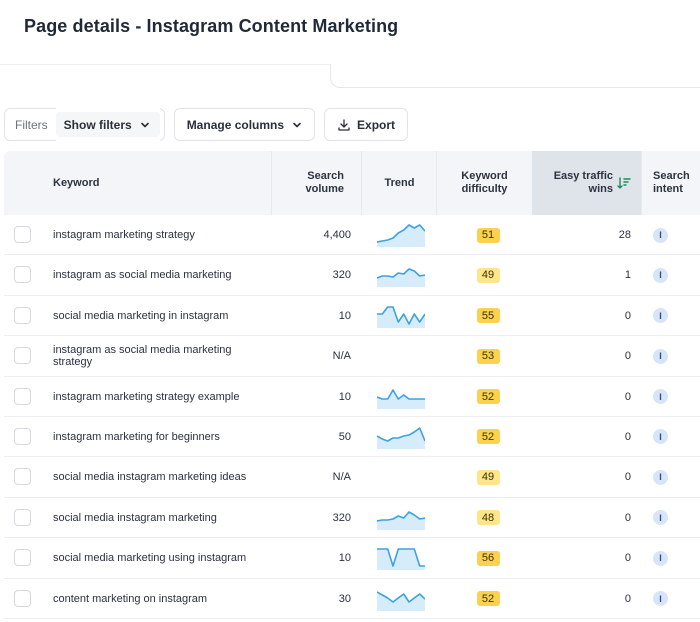 This screenshot has width=700, height=622. Describe the element at coordinates (671, 176) in the screenshot. I see `header-intent-line1: Search` at that location.